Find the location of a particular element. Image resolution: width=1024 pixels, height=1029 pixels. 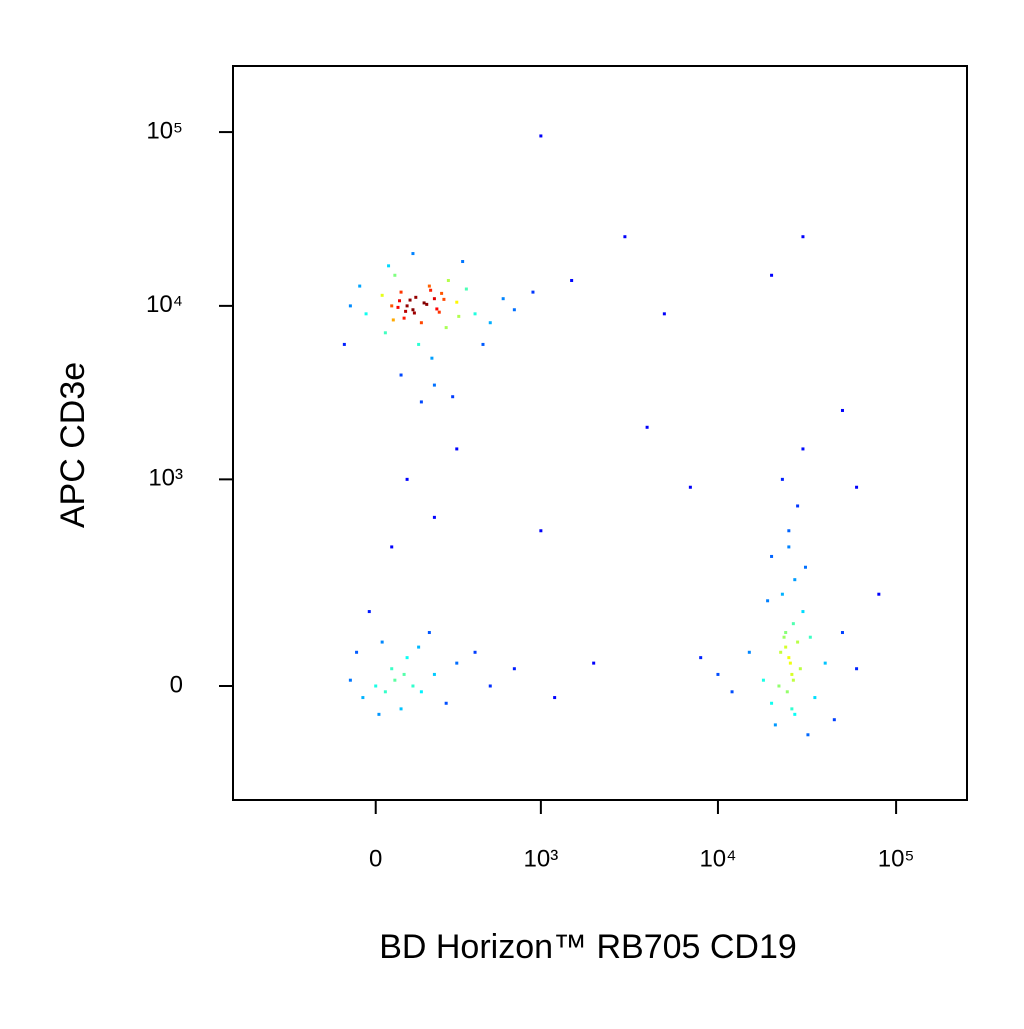

y-tick-label: 10⁵ is located at coordinates (164, 130).